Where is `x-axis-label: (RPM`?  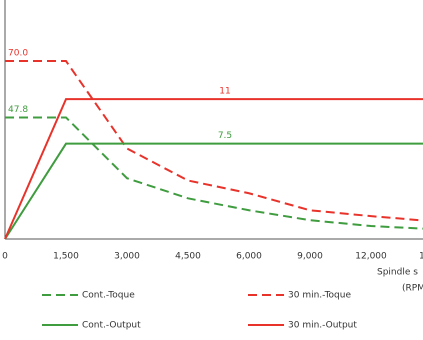 x-axis-label: (RPM is located at coordinates (412, 289).